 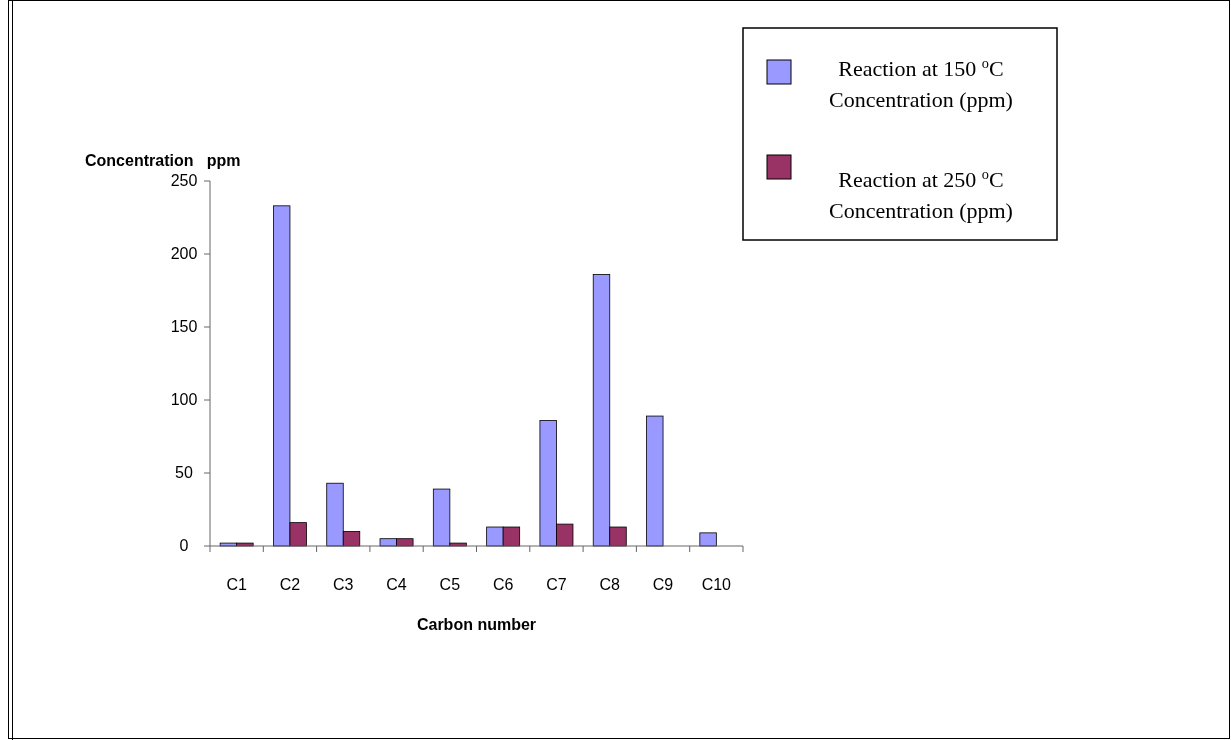 I want to click on x-tick-label: C7, so click(x=556, y=584).